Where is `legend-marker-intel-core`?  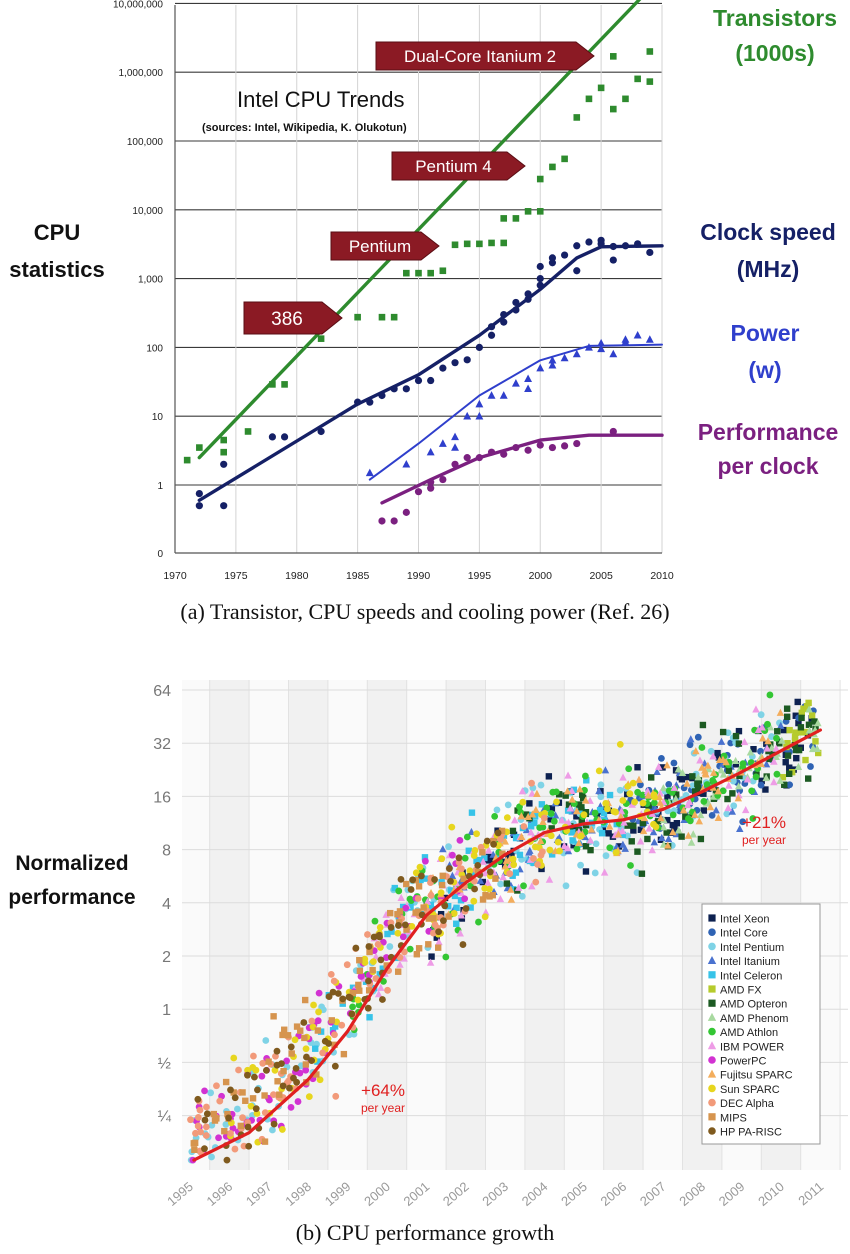
legend-marker-intel-core is located at coordinates (712, 932).